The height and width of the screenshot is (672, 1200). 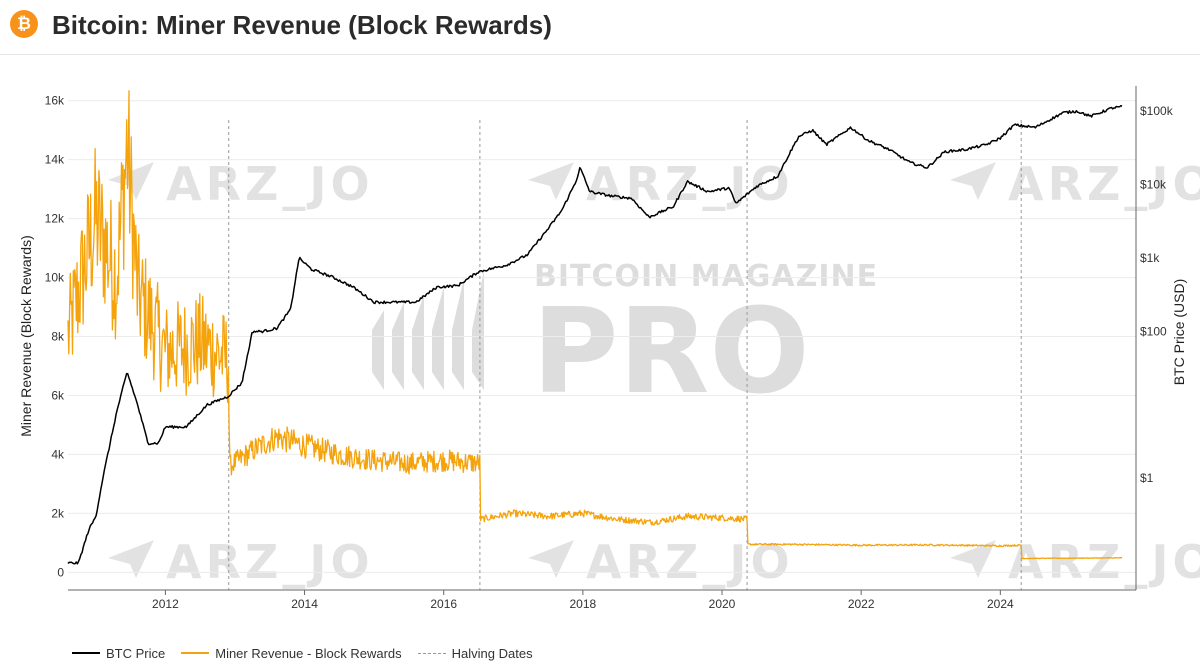 What do you see at coordinates (443, 604) in the screenshot?
I see `x-tick-label: 2016` at bounding box center [443, 604].